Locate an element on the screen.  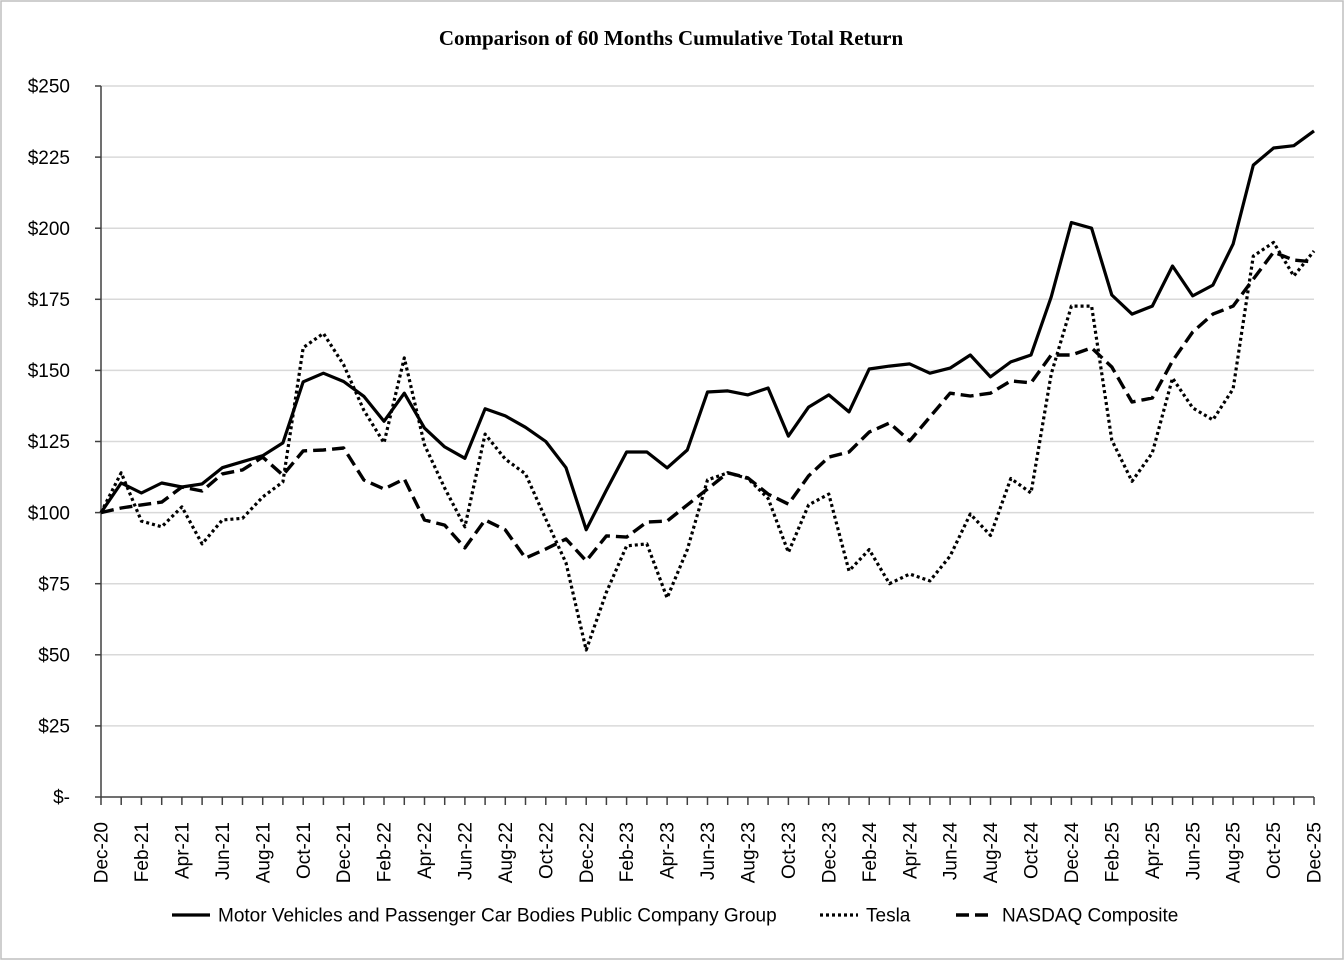
x-tick-label: Aug-23 is located at coordinates (749, 852).